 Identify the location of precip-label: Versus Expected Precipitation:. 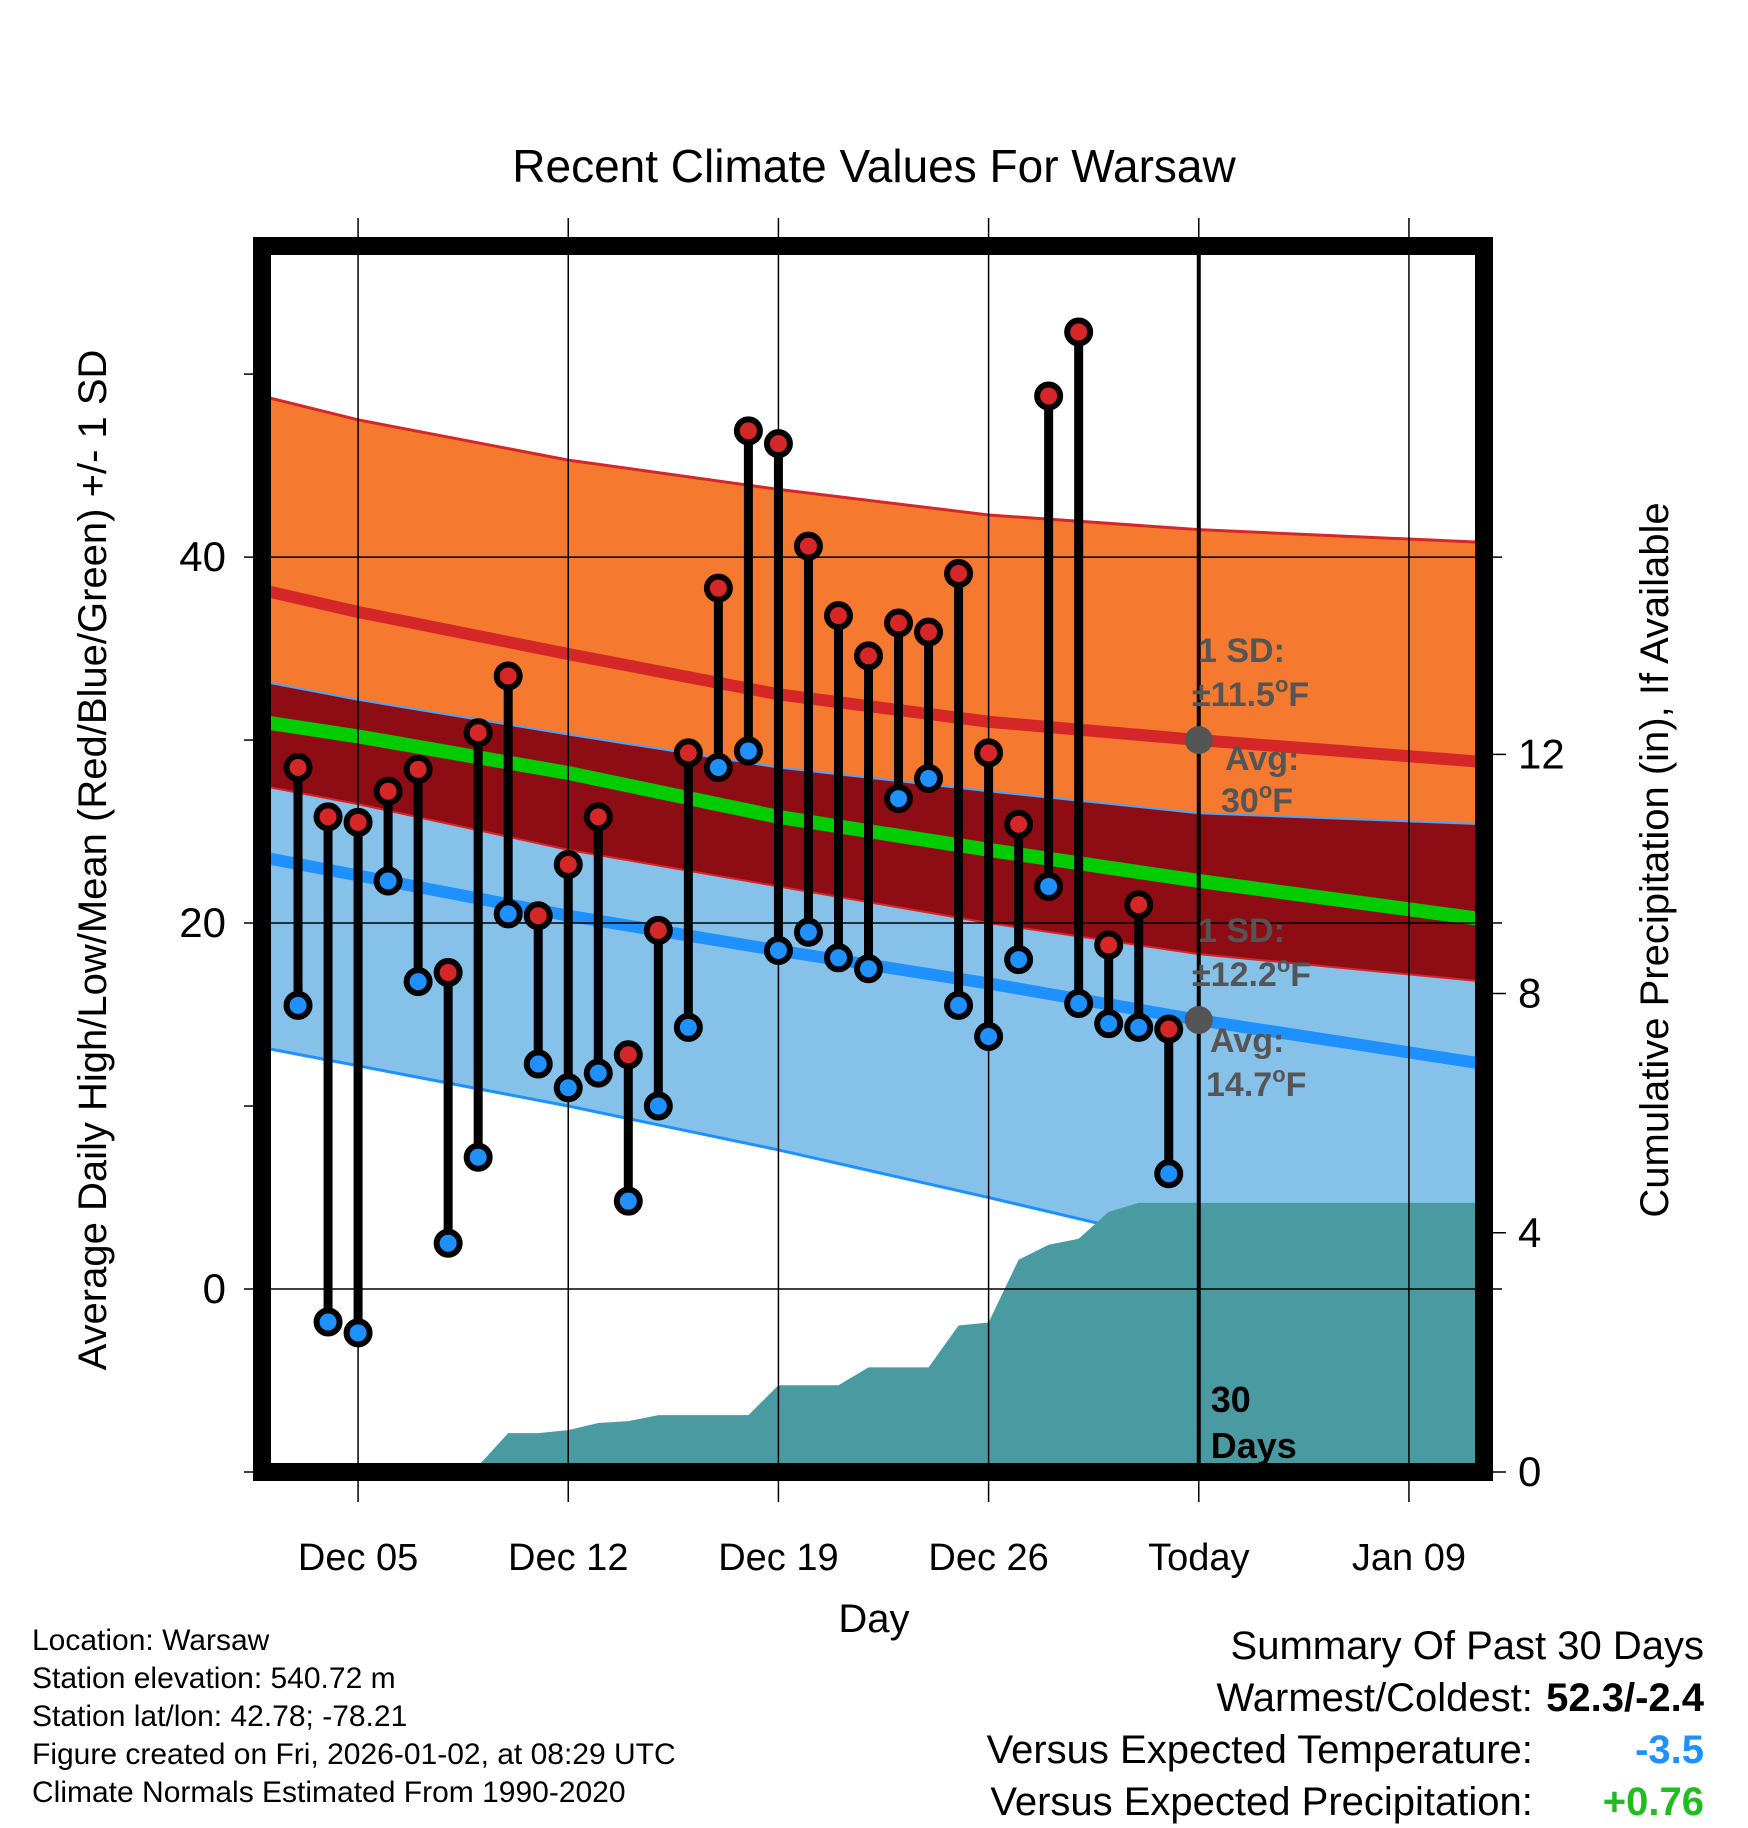
(1261, 1802).